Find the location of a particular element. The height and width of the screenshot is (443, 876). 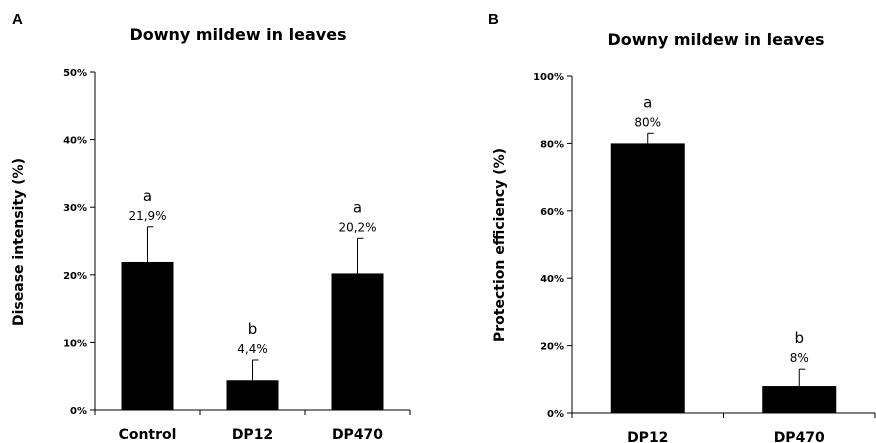

x-tick-label: Control is located at coordinates (148, 435).